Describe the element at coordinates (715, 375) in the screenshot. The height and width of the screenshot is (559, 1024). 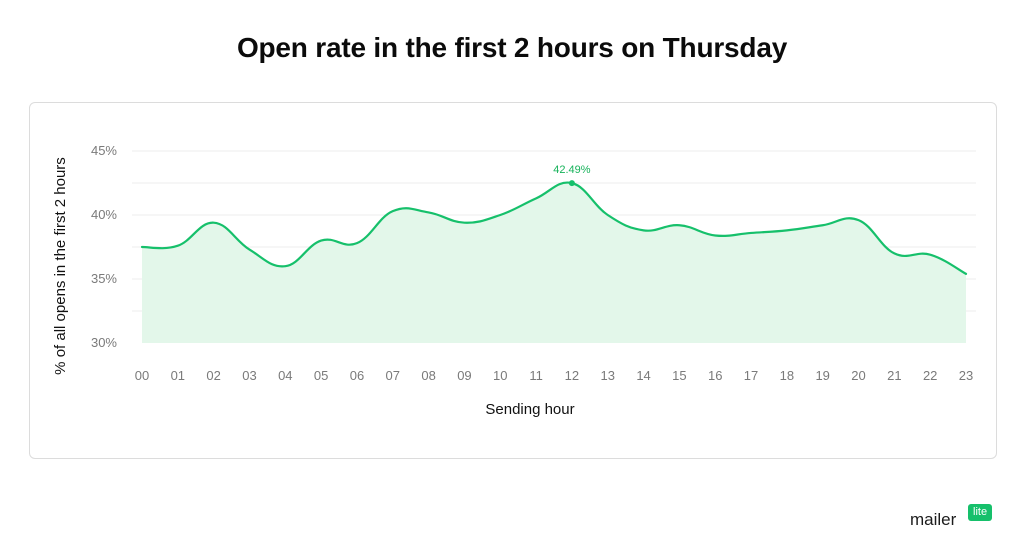
I see `x-tick-label: 16` at that location.